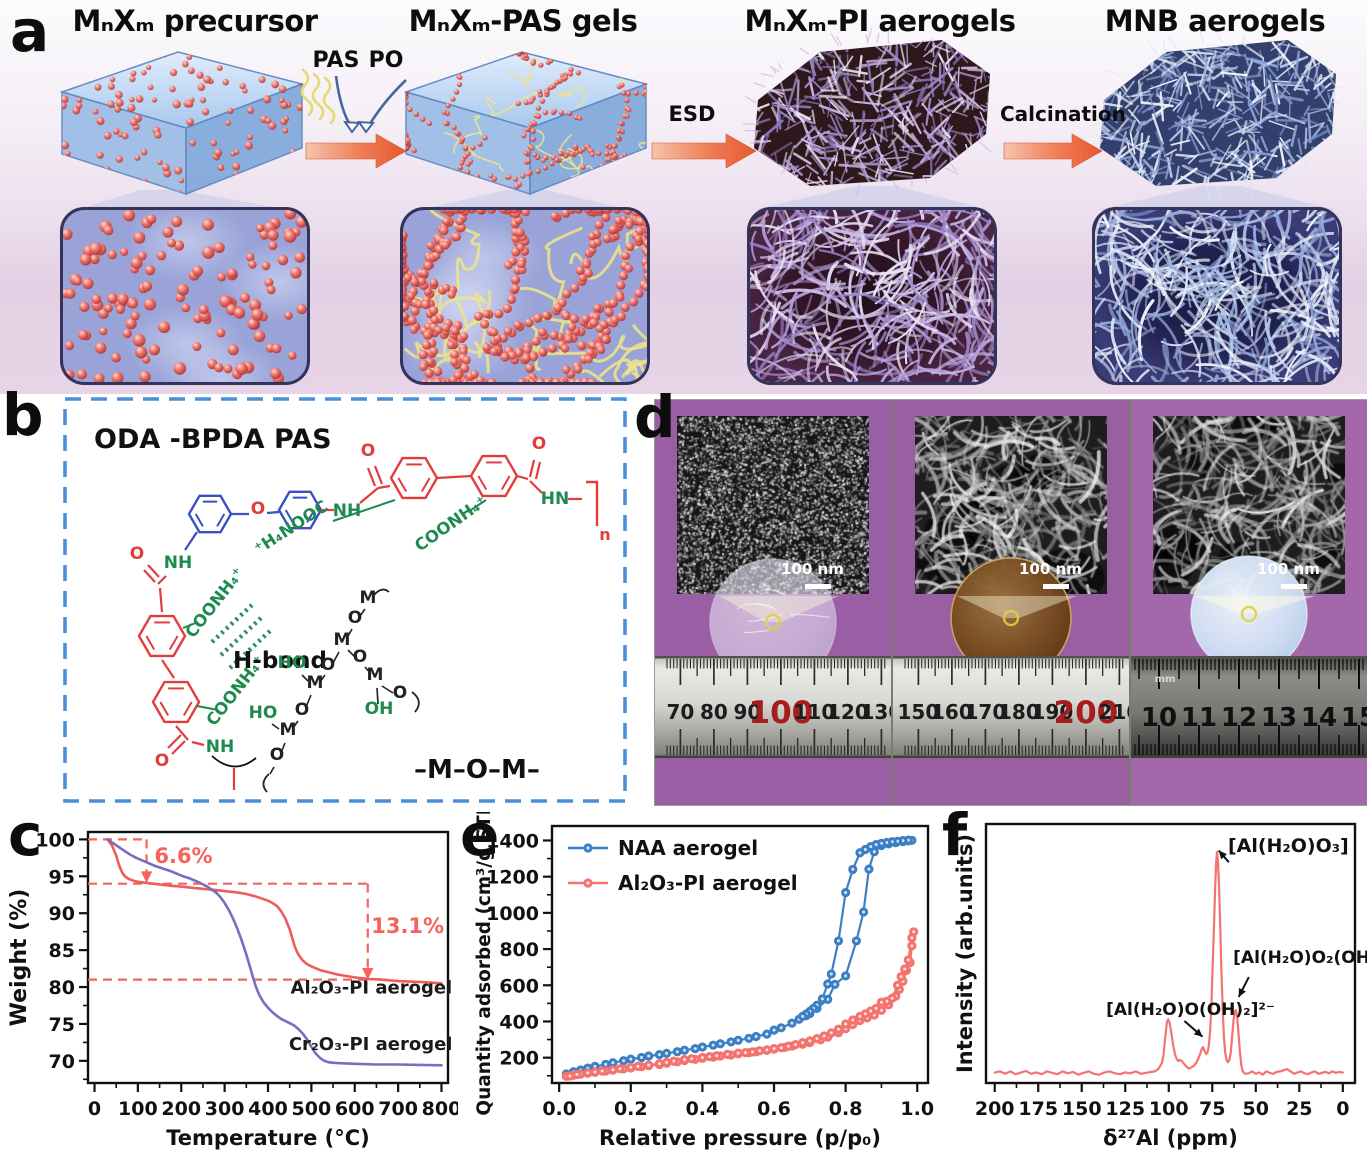  I want to click on scale-bar-label-1: 100 nm, so click(812, 569).